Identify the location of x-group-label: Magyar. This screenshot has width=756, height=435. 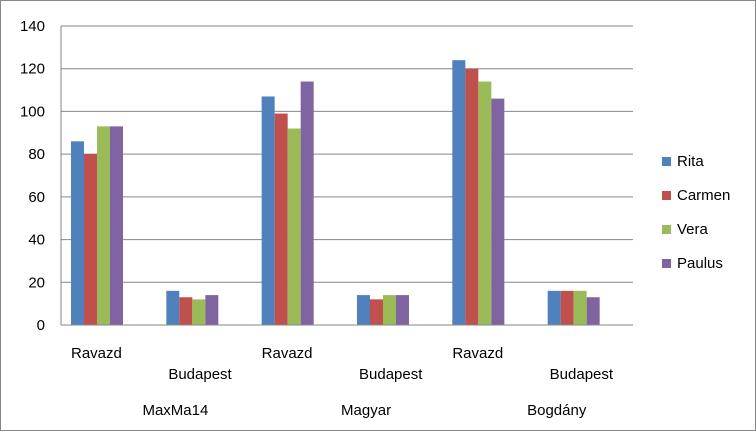
(366, 410).